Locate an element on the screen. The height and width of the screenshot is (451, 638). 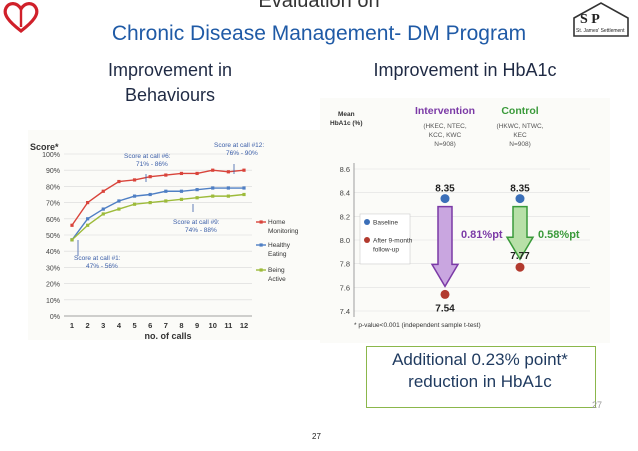
y-tick-label: 7.4 is located at coordinates (345, 311).